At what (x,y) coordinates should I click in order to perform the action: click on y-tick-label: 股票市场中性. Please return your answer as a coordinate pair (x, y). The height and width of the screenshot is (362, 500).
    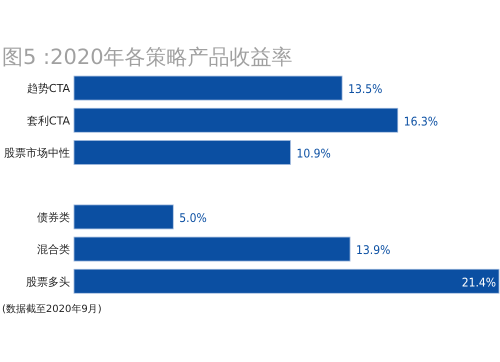
    Looking at the image, I should click on (37, 153).